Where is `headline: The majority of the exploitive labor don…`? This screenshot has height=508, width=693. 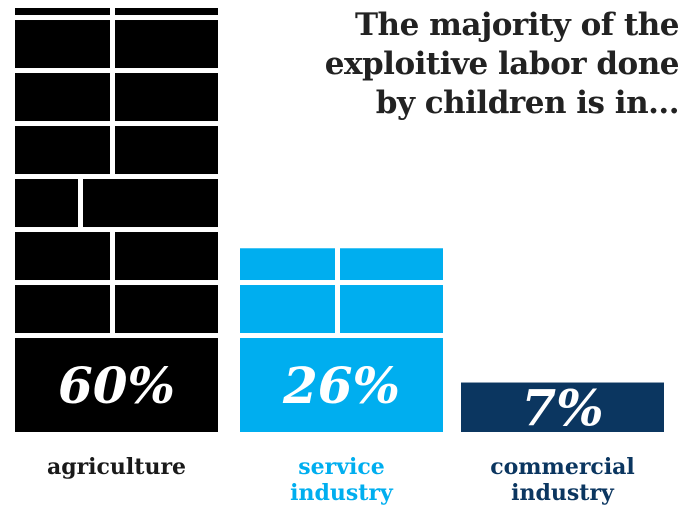 headline: The majority of the exploitive labor don… is located at coordinates (489, 64).